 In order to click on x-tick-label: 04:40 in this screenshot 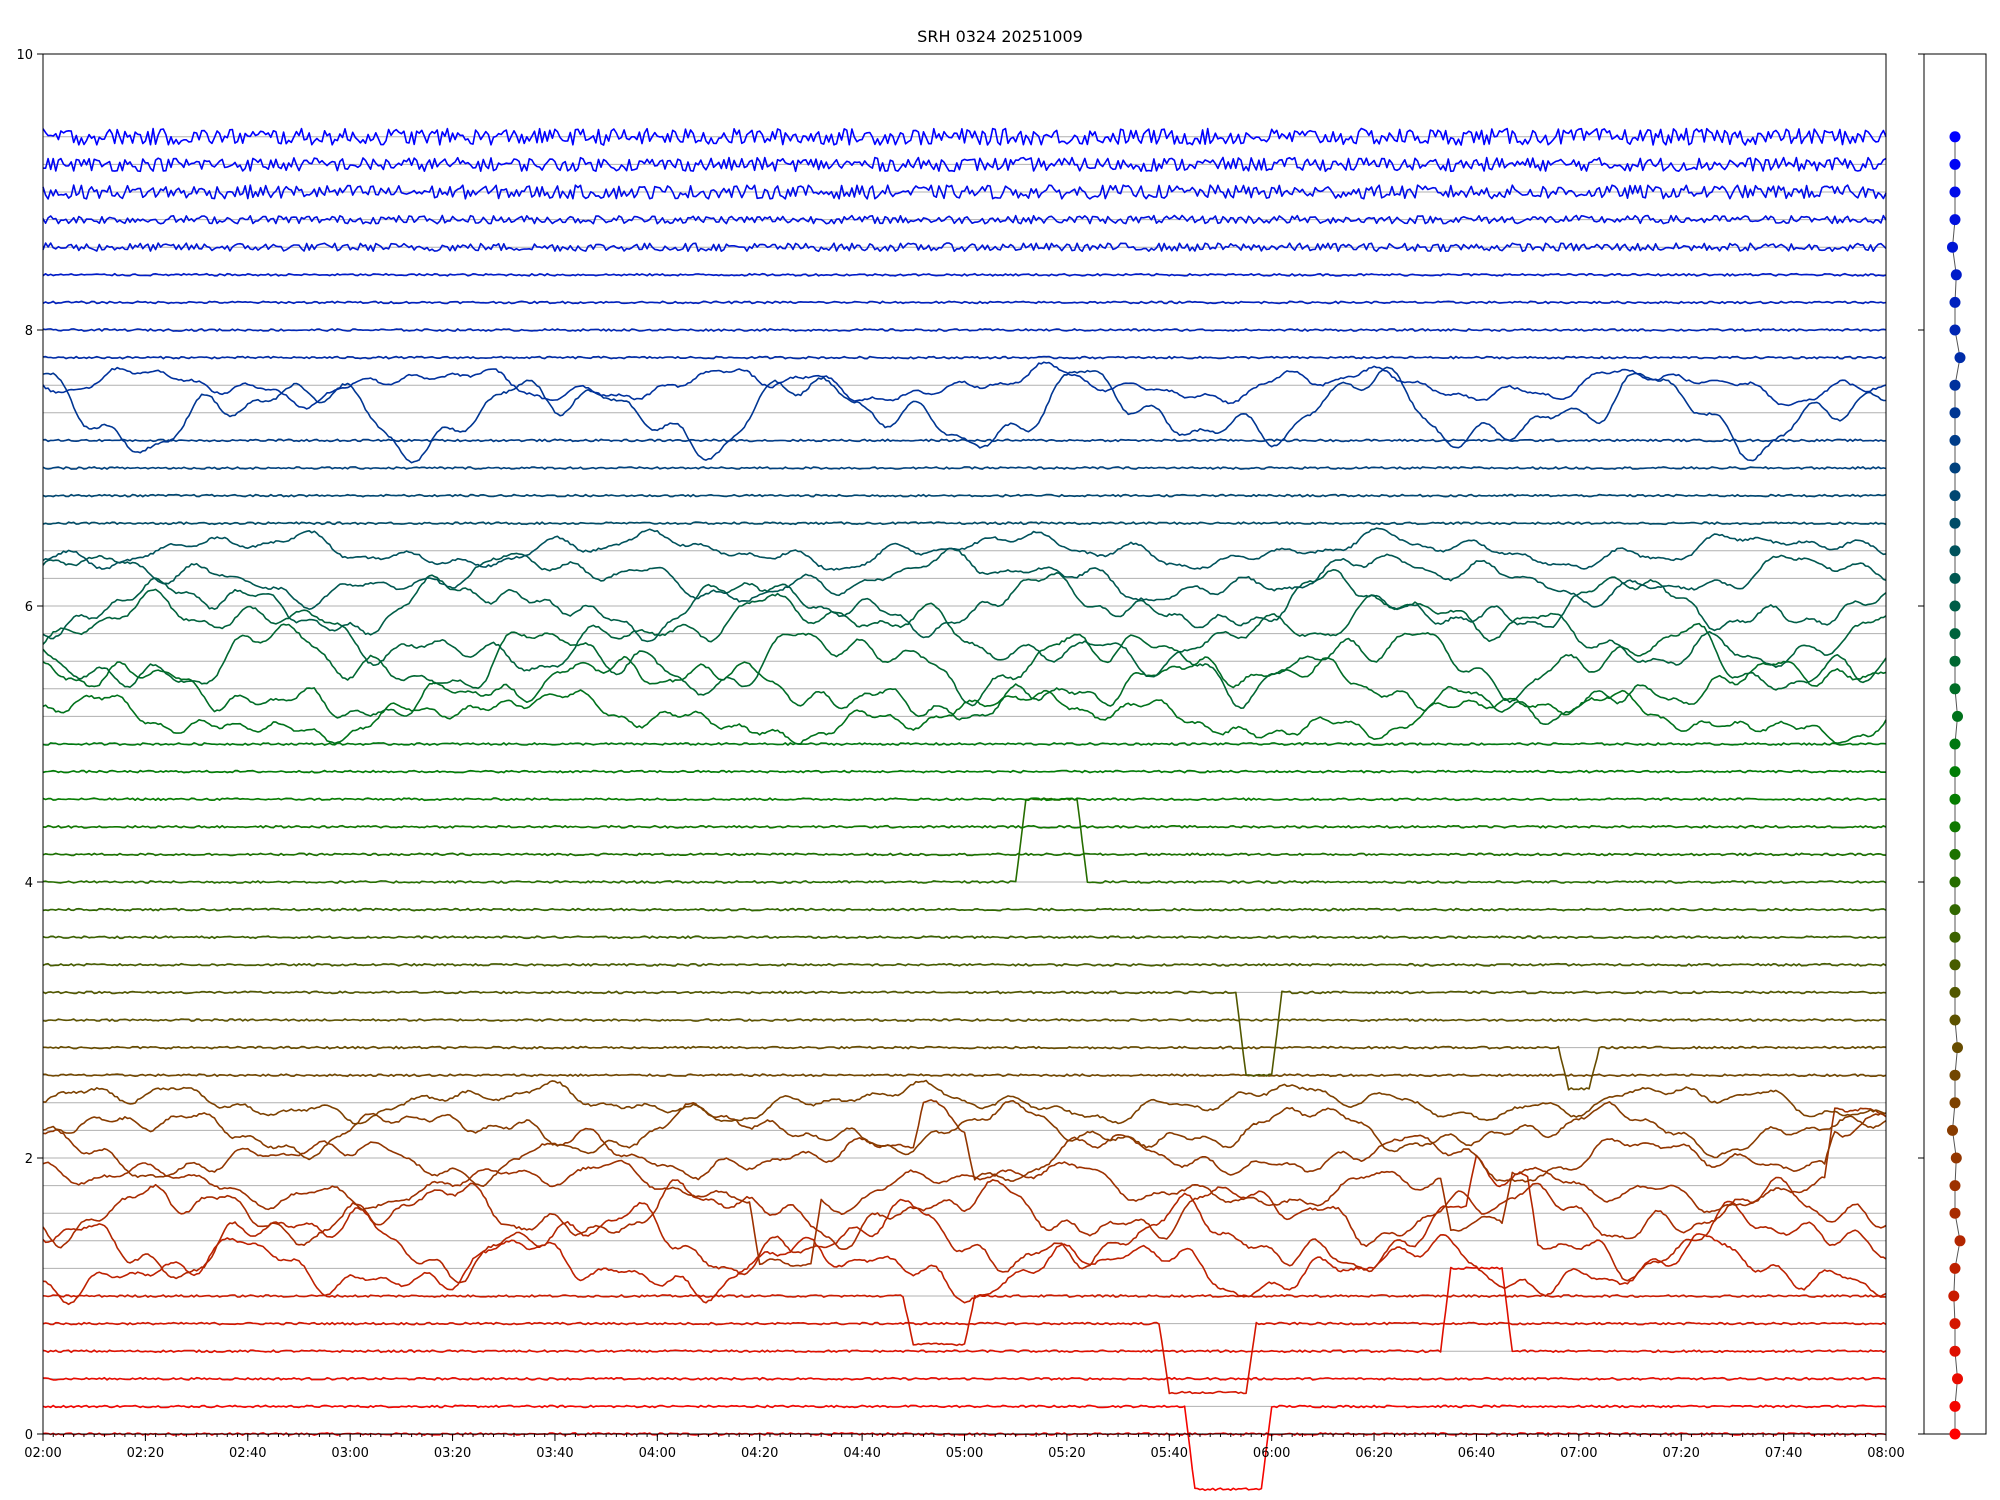, I will do `click(861, 1453)`.